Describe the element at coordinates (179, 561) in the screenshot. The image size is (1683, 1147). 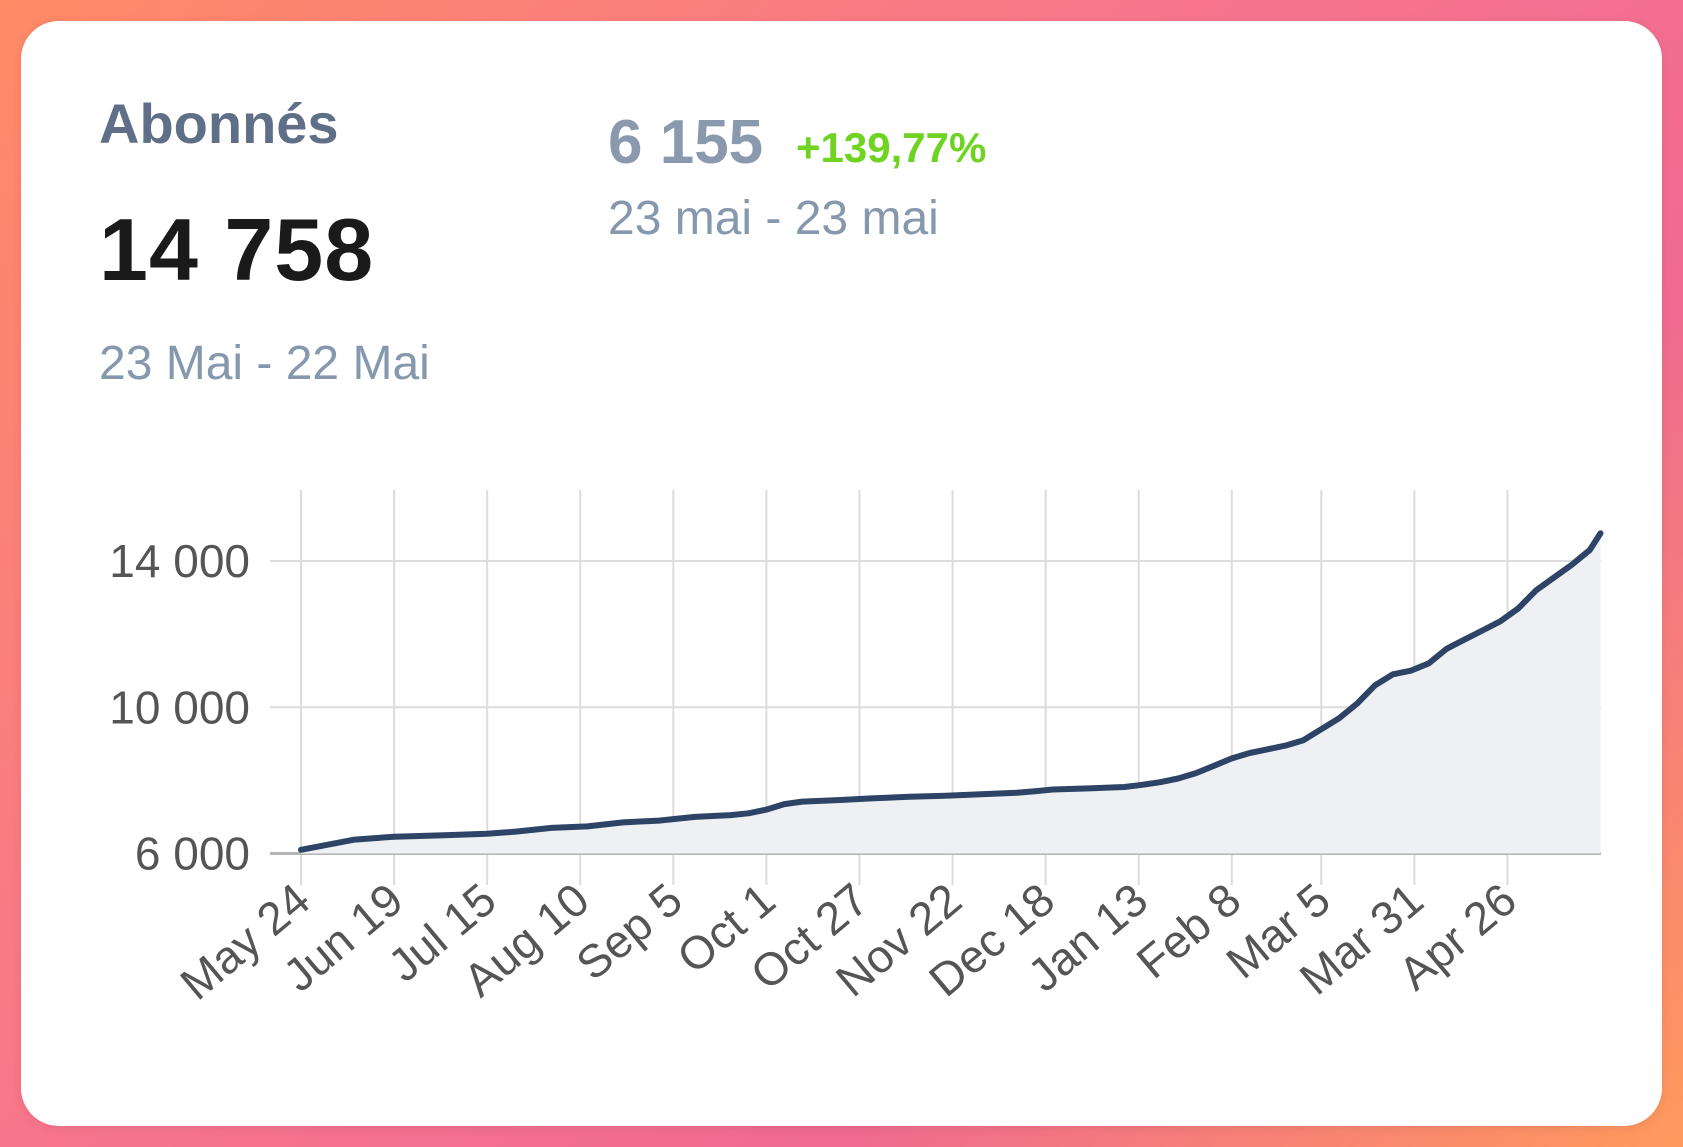
I see `y-tick-label: 14 000` at that location.